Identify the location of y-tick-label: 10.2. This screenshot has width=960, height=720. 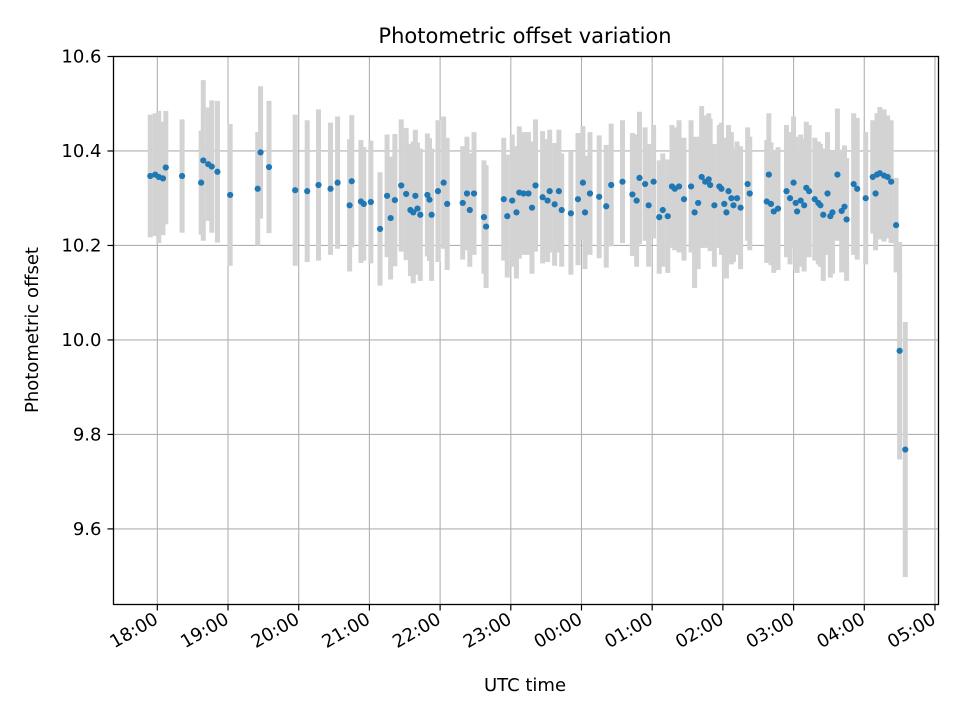
(81, 245).